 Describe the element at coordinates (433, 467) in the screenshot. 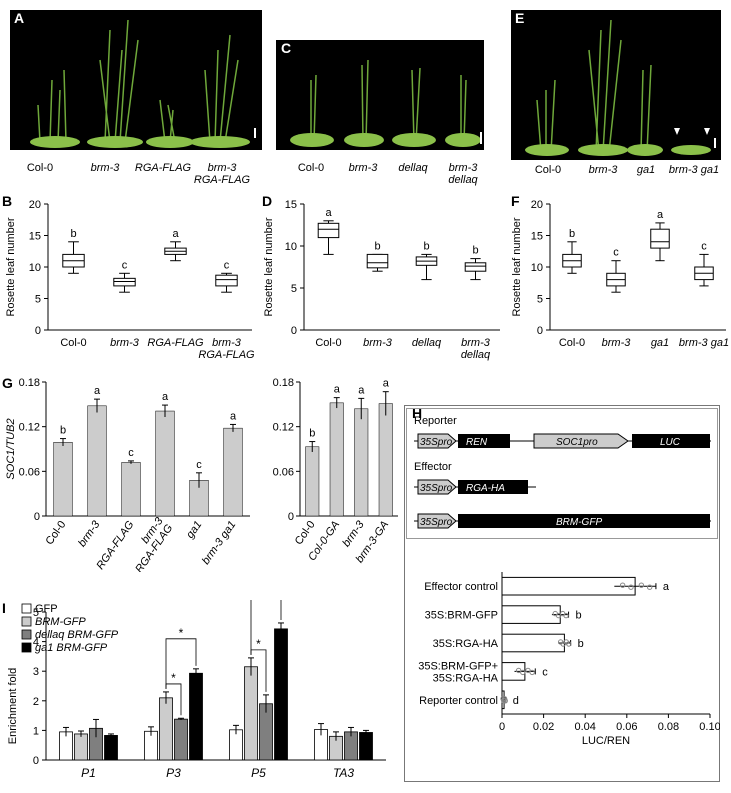

I see `effector-title: Effector` at that location.